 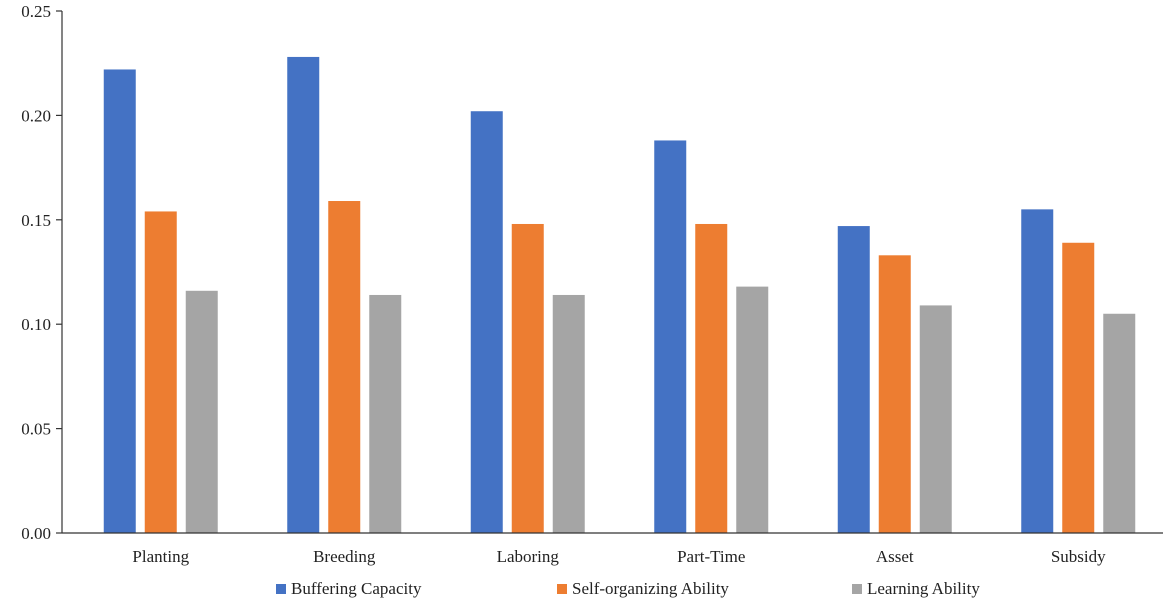 I want to click on bar-subsidy-self-organizing-ability, so click(x=1078, y=387).